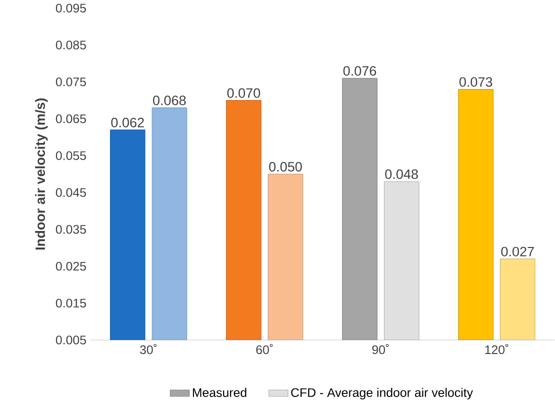  Describe the element at coordinates (71, 192) in the screenshot. I see `y-tick-label: 0.045` at that location.